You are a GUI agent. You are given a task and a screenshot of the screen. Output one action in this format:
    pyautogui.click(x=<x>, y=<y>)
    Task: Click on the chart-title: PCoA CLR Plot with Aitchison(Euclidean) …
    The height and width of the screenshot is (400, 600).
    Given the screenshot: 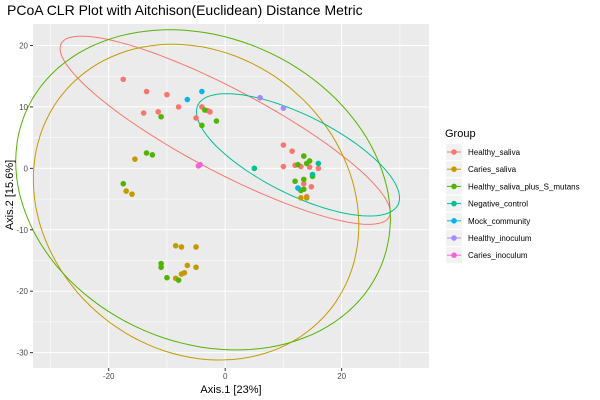 What is the action you would take?
    pyautogui.click(x=185, y=10)
    